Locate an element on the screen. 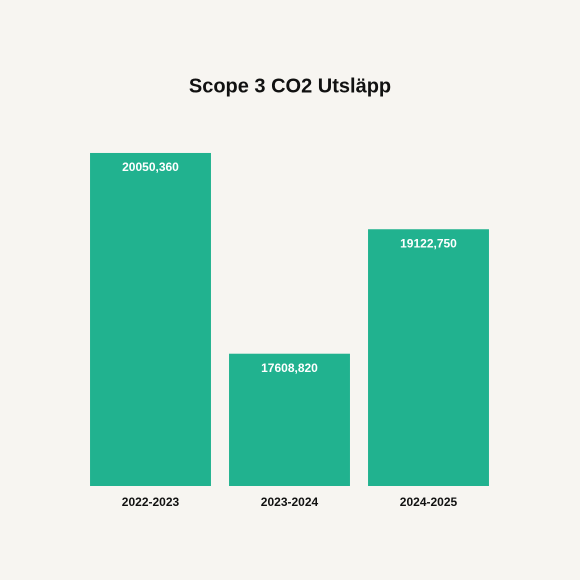 The height and width of the screenshot is (580, 580). value-label: 20050,360 is located at coordinates (150, 167).